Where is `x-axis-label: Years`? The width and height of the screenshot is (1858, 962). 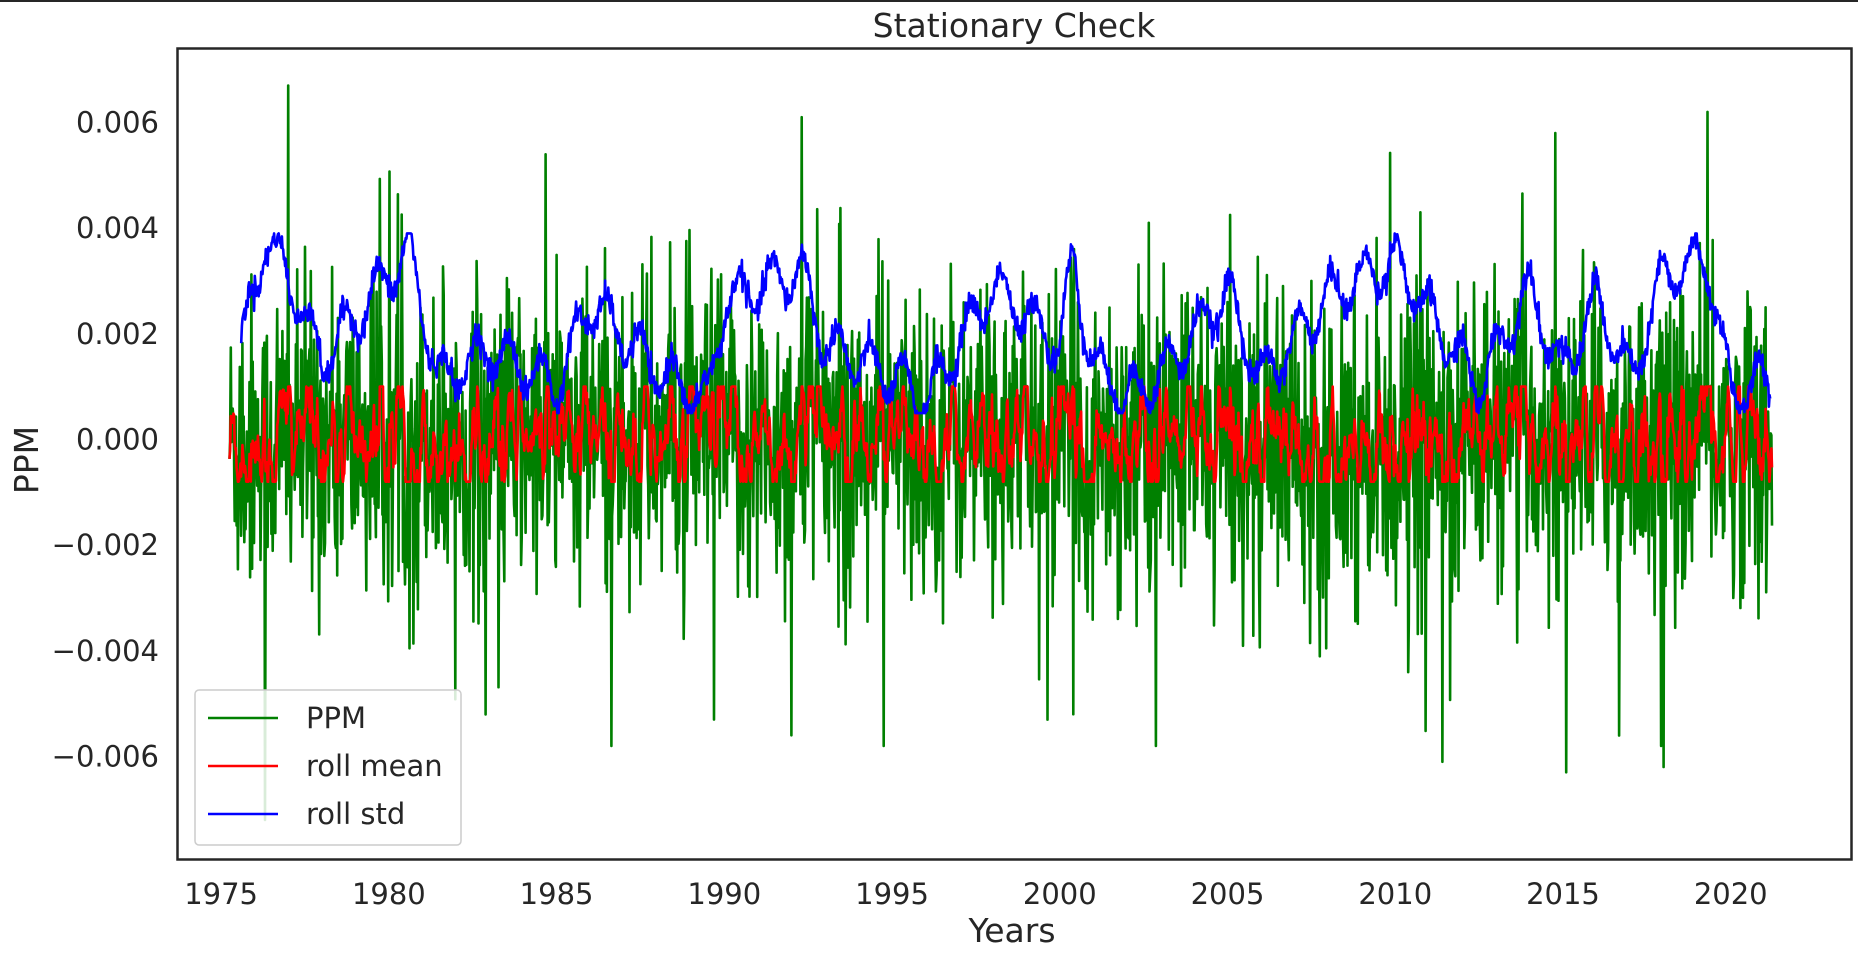 x-axis-label: Years is located at coordinates (1011, 930).